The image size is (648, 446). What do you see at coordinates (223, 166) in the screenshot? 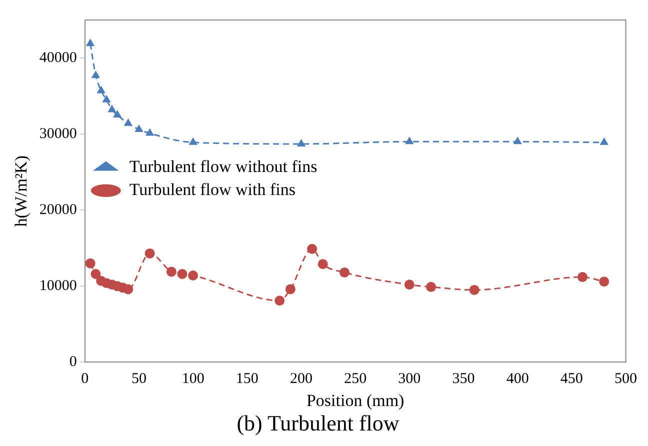
I see `legend-label: Turbulent flow without fins` at bounding box center [223, 166].